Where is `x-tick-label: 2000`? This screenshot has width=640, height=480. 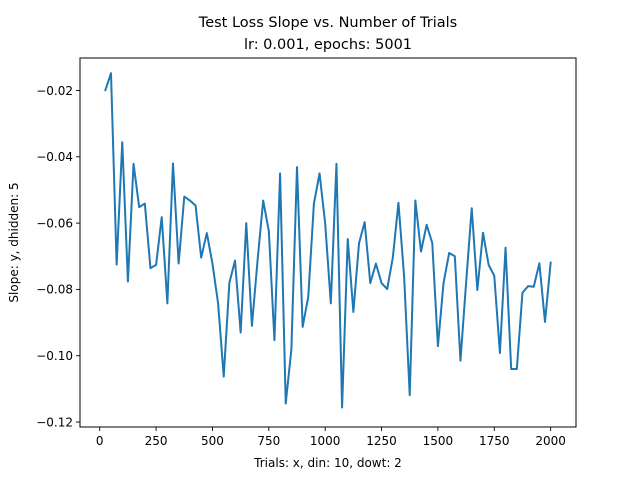 x-tick-label: 2000 is located at coordinates (550, 441).